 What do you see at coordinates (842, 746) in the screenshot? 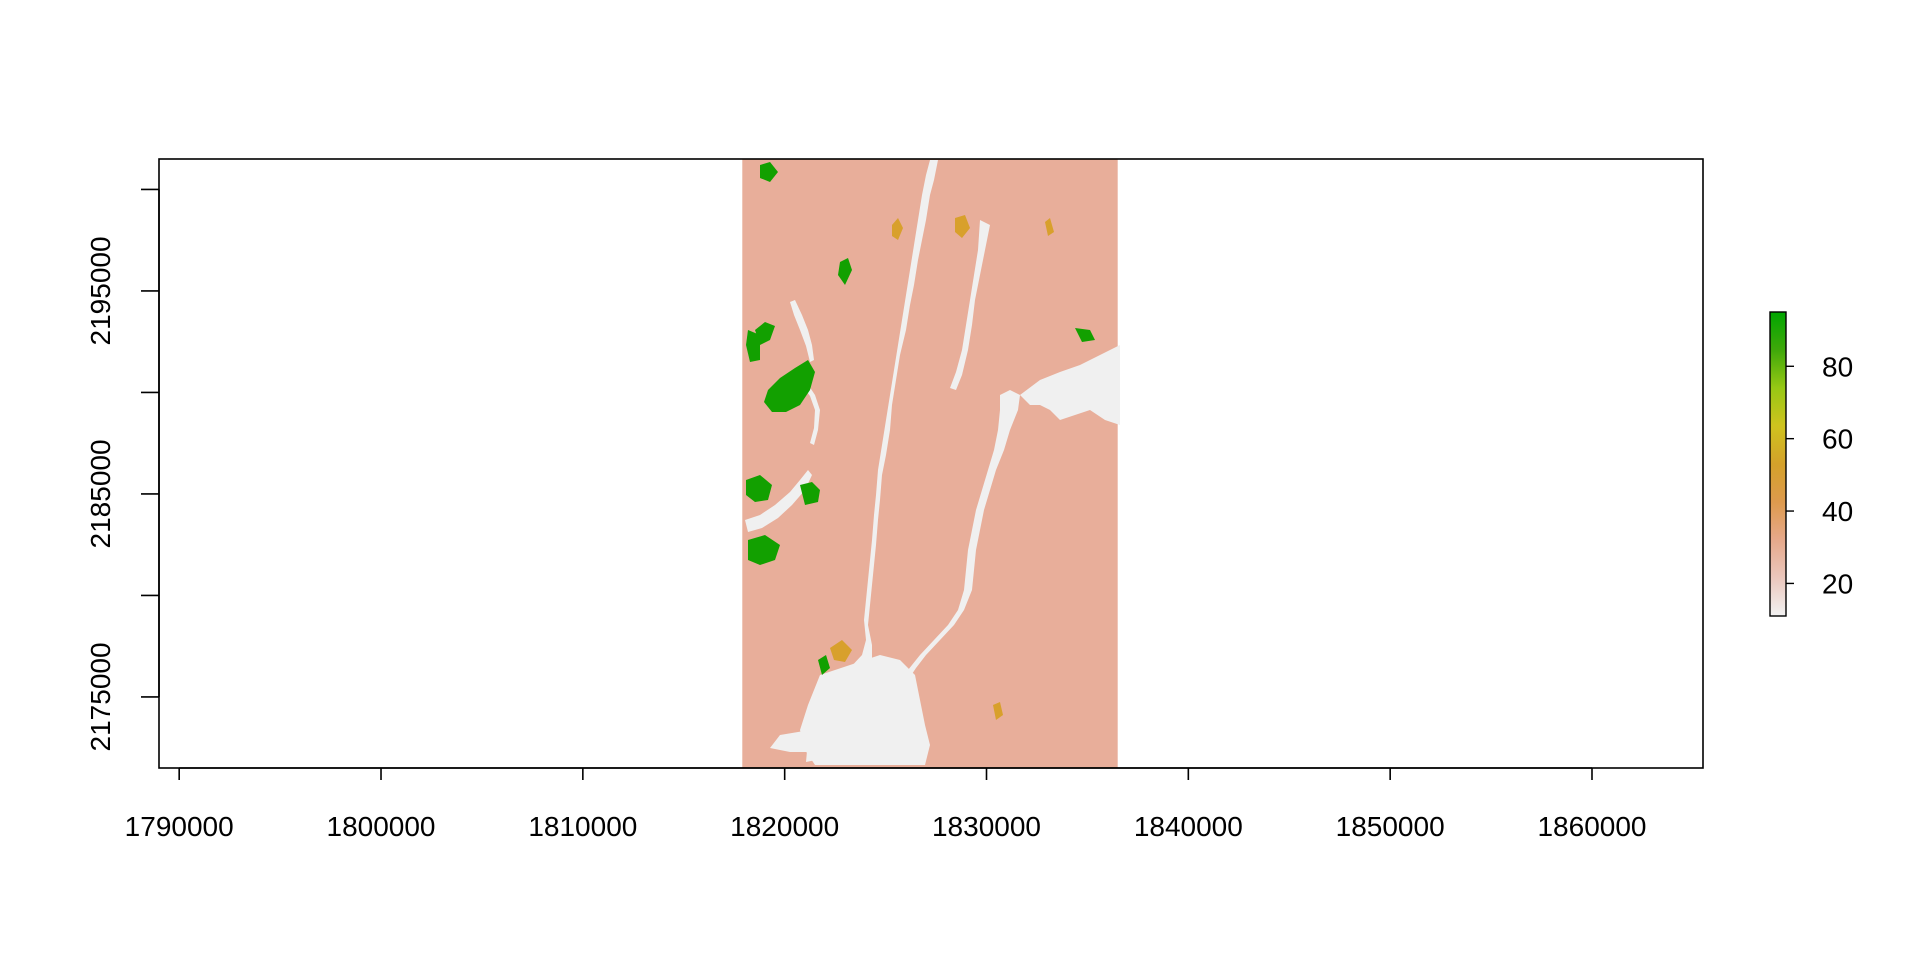
I see `kill-van-kull` at bounding box center [842, 746].